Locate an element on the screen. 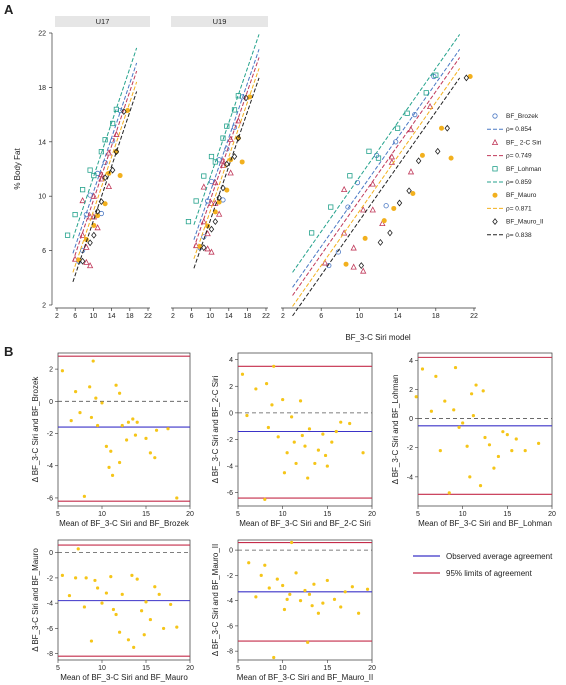  x-axis-label: Mean of BF_3-C Siri and BF_2-C Siri is located at coordinates (305, 523).